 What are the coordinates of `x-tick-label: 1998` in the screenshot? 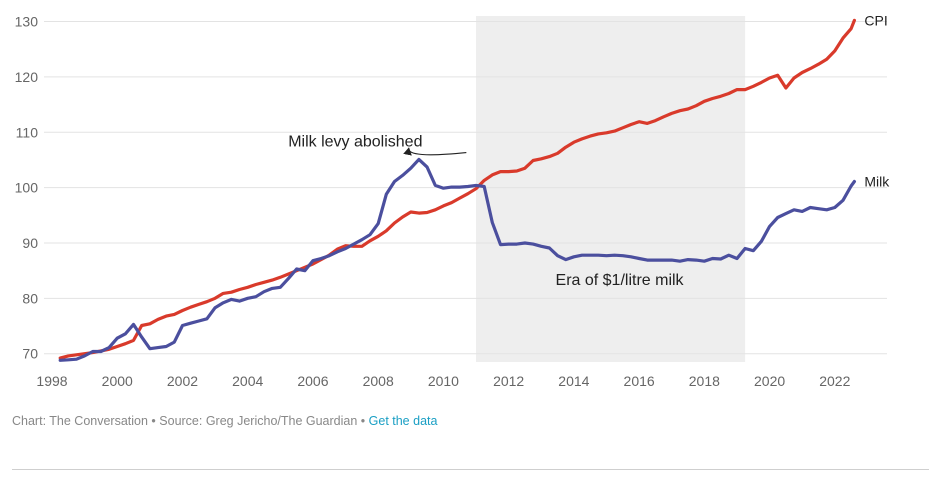 It's located at (51, 381).